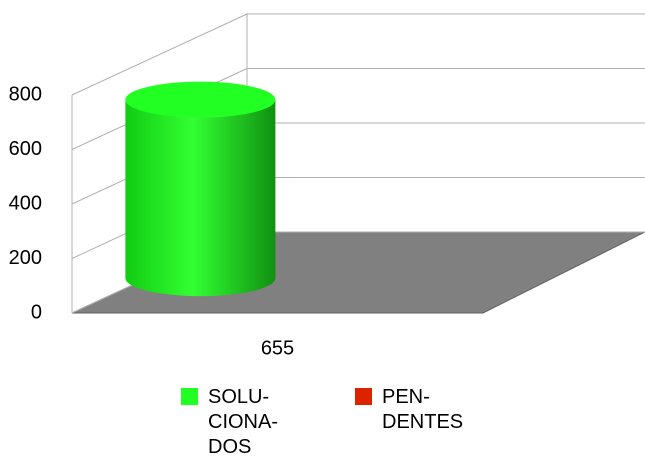  I want to click on y-tick-label: 0, so click(36, 312).